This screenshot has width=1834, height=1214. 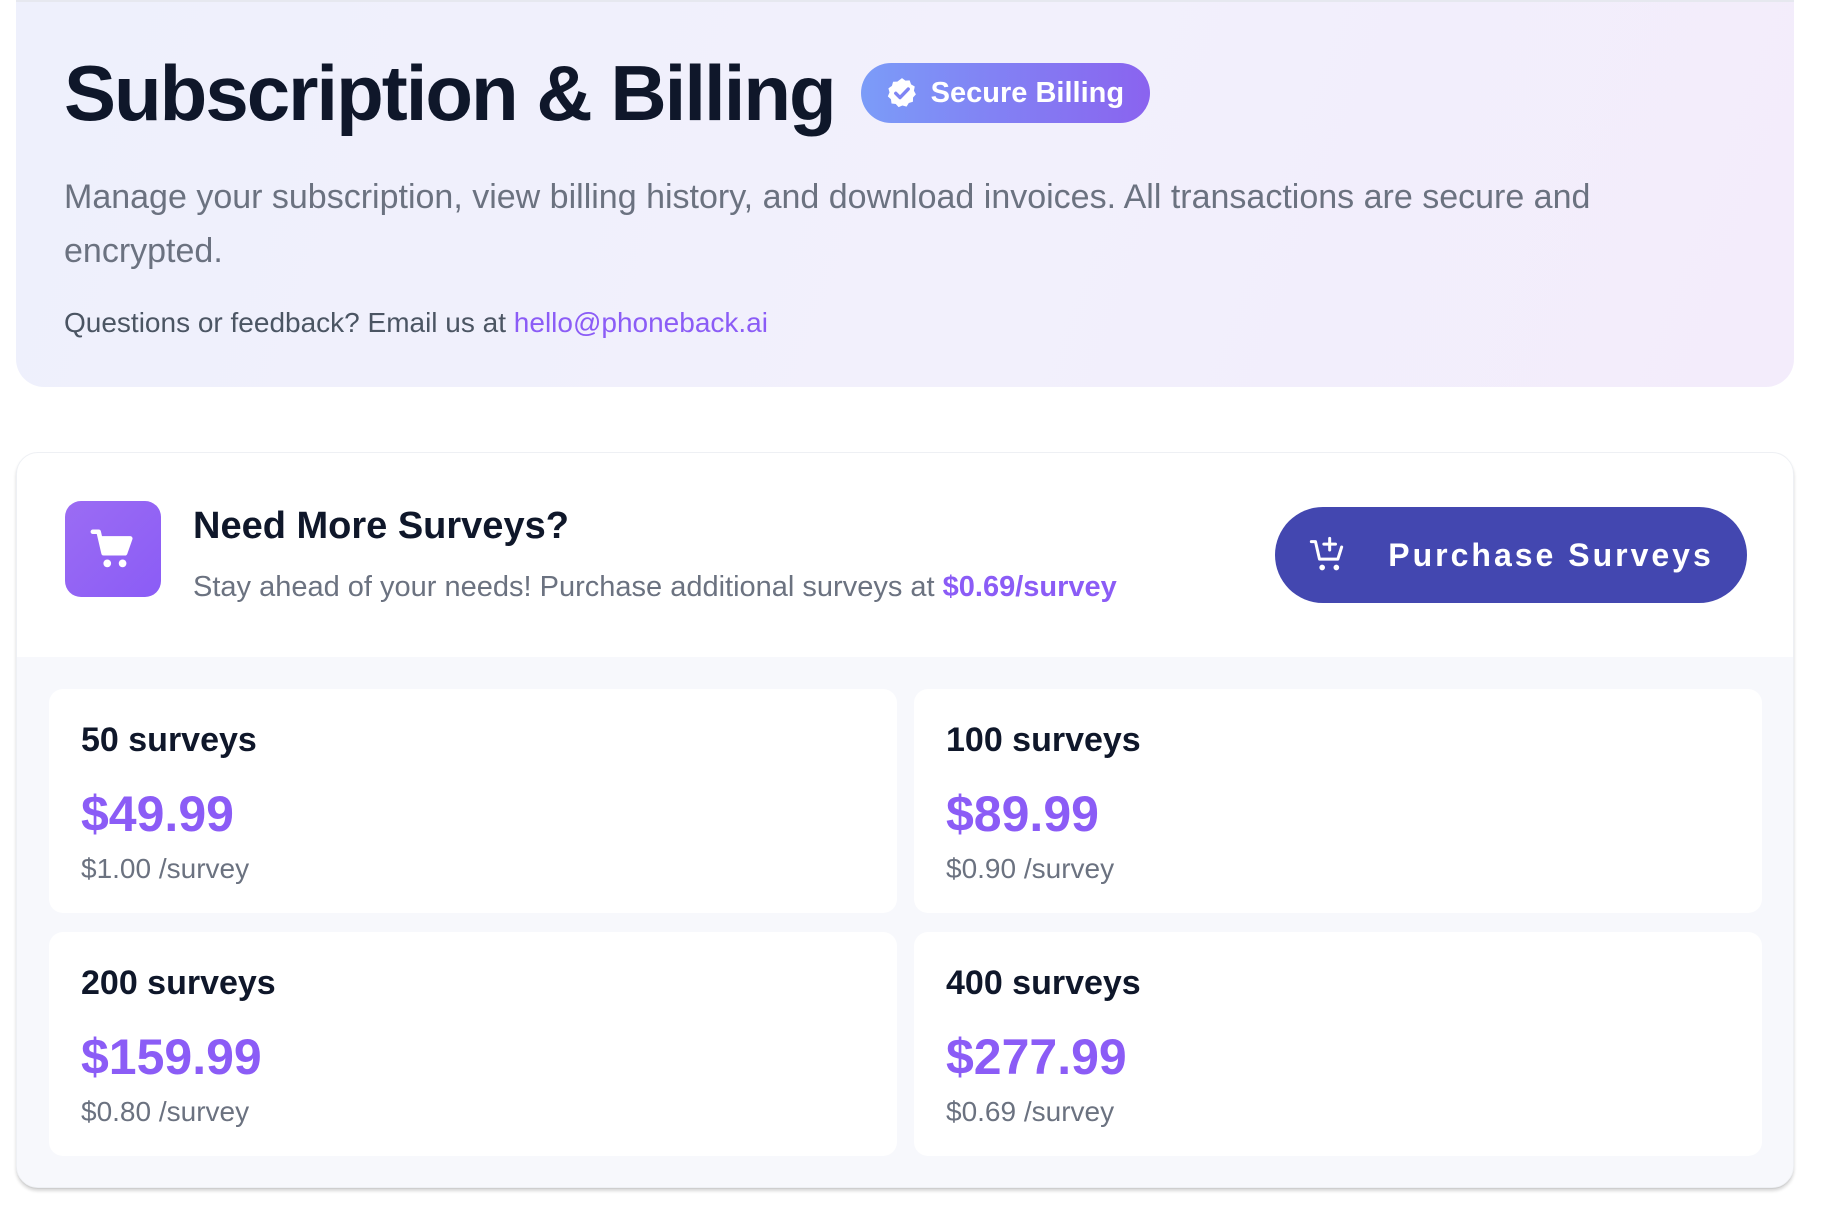 What do you see at coordinates (1327, 553) in the screenshot?
I see `cart-add-icon` at bounding box center [1327, 553].